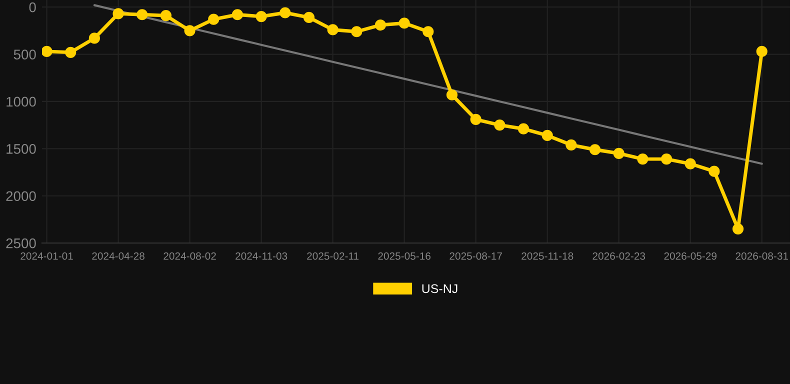  What do you see at coordinates (118, 256) in the screenshot?
I see `x-tick-label: 2024-04-28` at bounding box center [118, 256].